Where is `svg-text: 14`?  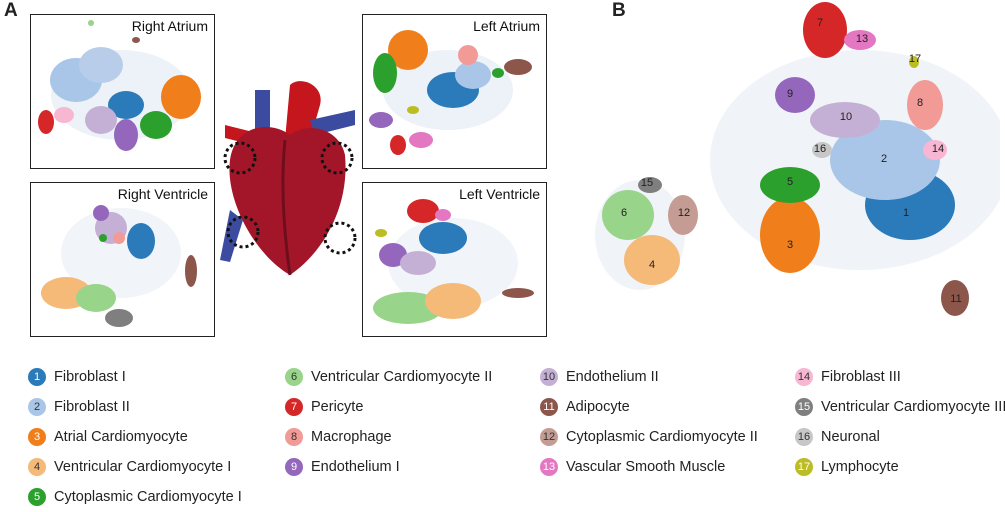 svg-text: 14 is located at coordinates (938, 149).